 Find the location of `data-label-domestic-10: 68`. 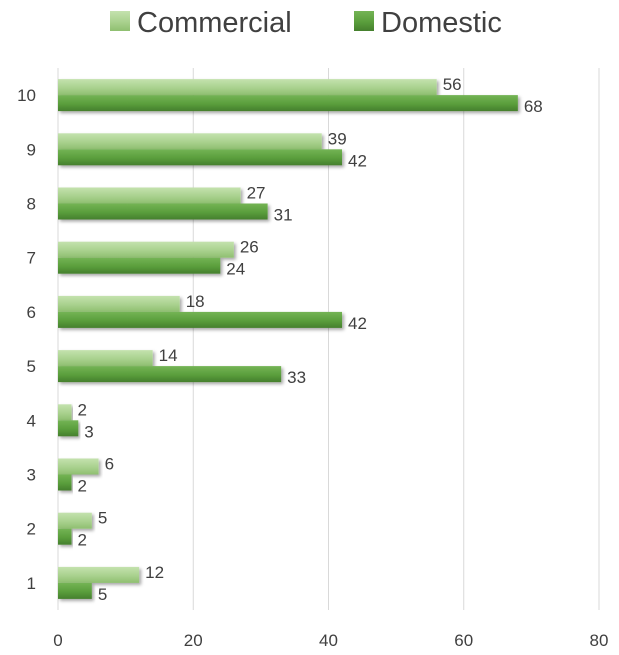

data-label-domestic-10: 68 is located at coordinates (533, 106).